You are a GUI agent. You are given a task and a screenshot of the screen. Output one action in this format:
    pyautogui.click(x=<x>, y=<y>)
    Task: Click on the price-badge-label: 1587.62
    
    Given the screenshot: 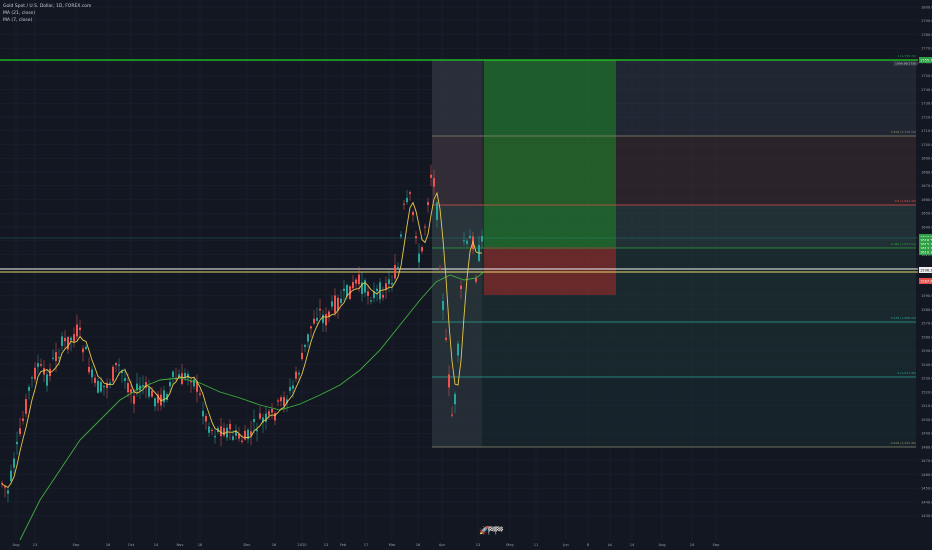 What is the action you would take?
    pyautogui.click(x=926, y=281)
    